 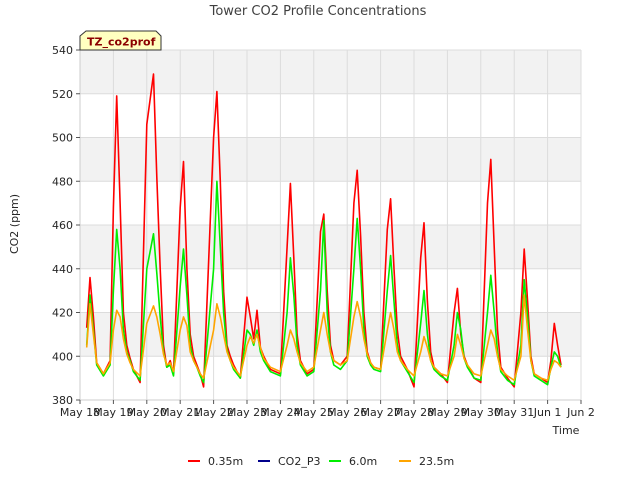 What do you see at coordinates (62, 94) in the screenshot?
I see `y-tick-label-7: 520` at bounding box center [62, 94].